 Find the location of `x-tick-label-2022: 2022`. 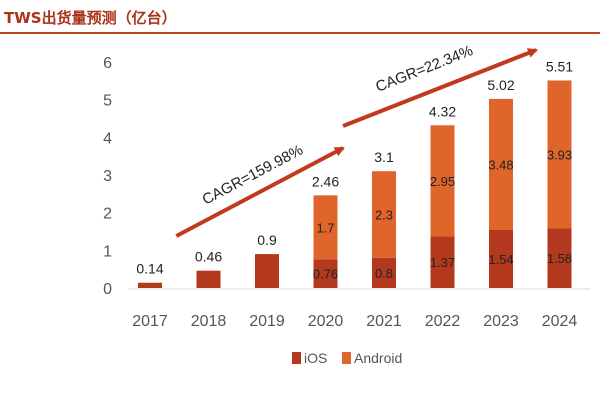

x-tick-label-2022: 2022 is located at coordinates (443, 321).